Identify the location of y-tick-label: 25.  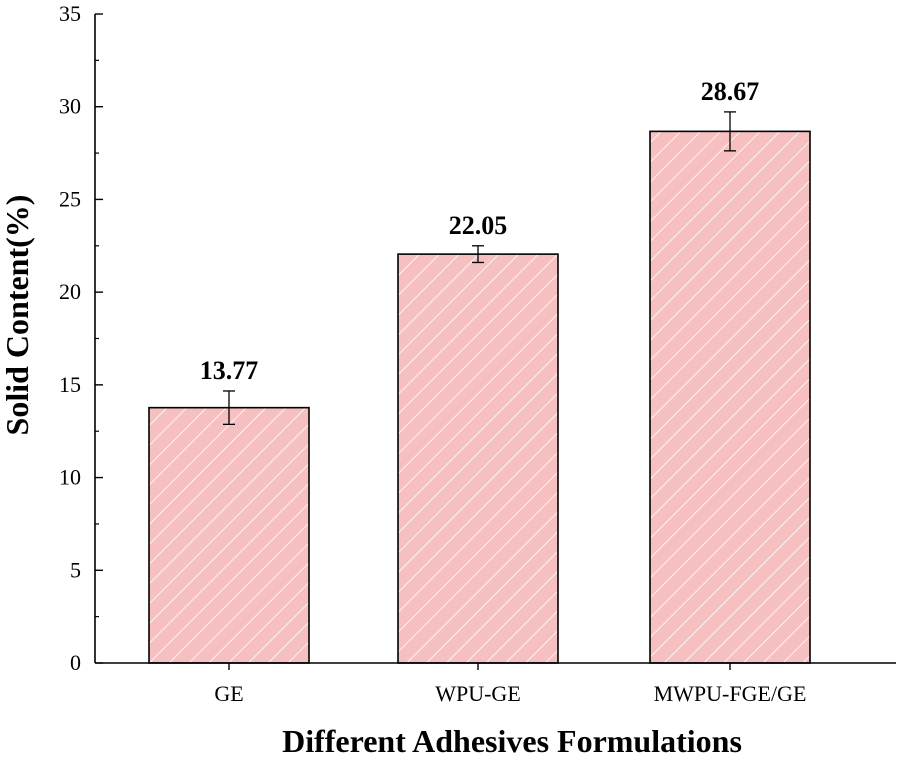
(70, 198).